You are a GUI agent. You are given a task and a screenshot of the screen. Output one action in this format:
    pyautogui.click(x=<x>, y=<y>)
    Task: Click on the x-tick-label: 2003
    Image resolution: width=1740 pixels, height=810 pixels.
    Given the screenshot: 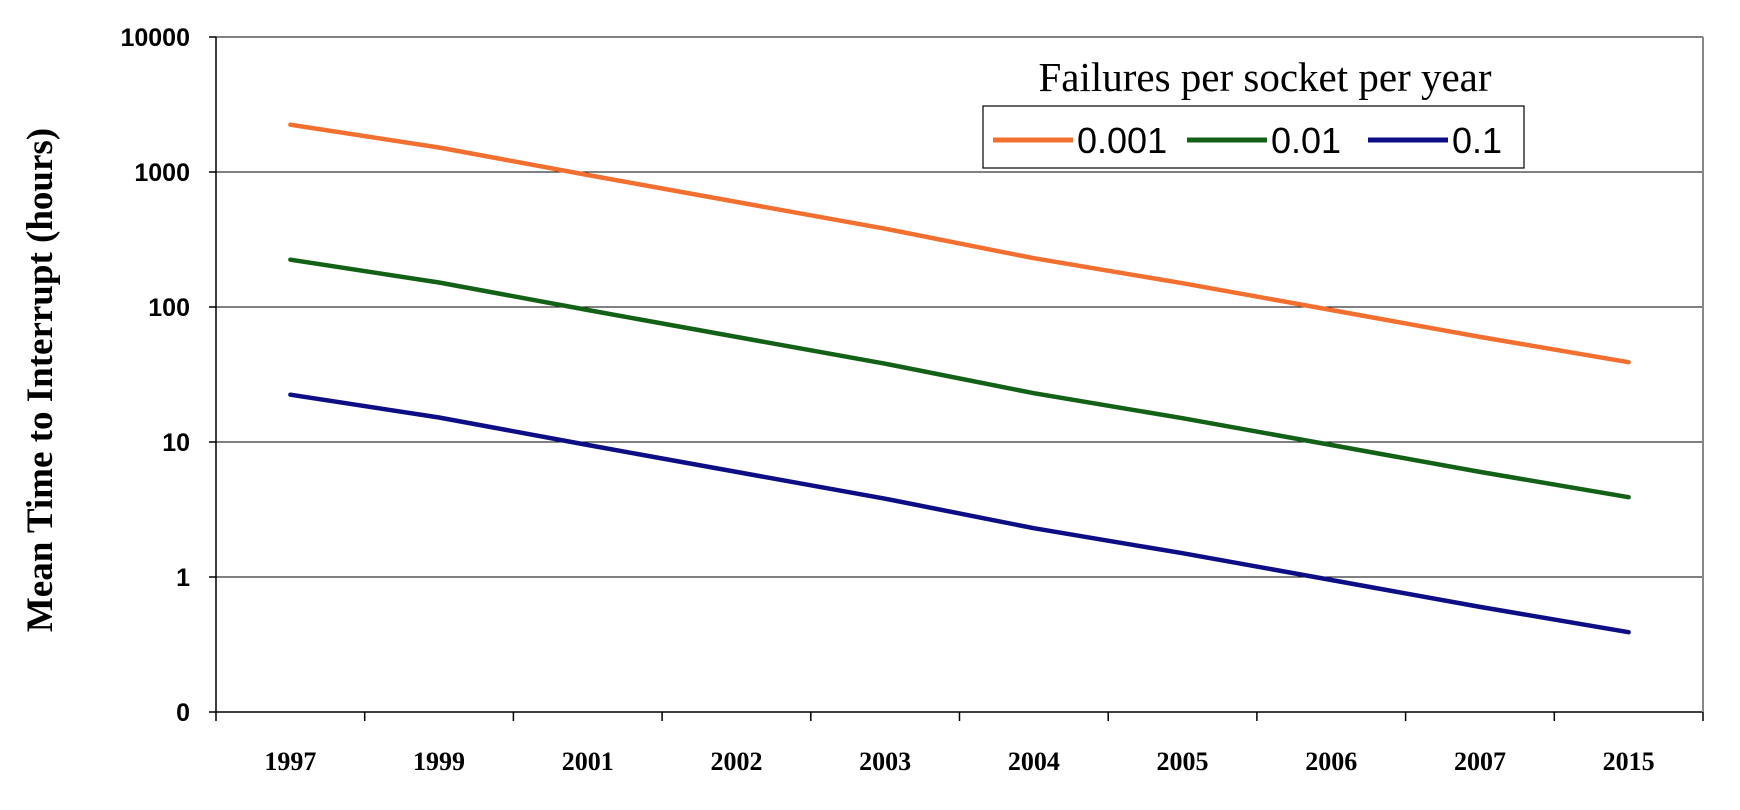 What is the action you would take?
    pyautogui.click(x=885, y=761)
    